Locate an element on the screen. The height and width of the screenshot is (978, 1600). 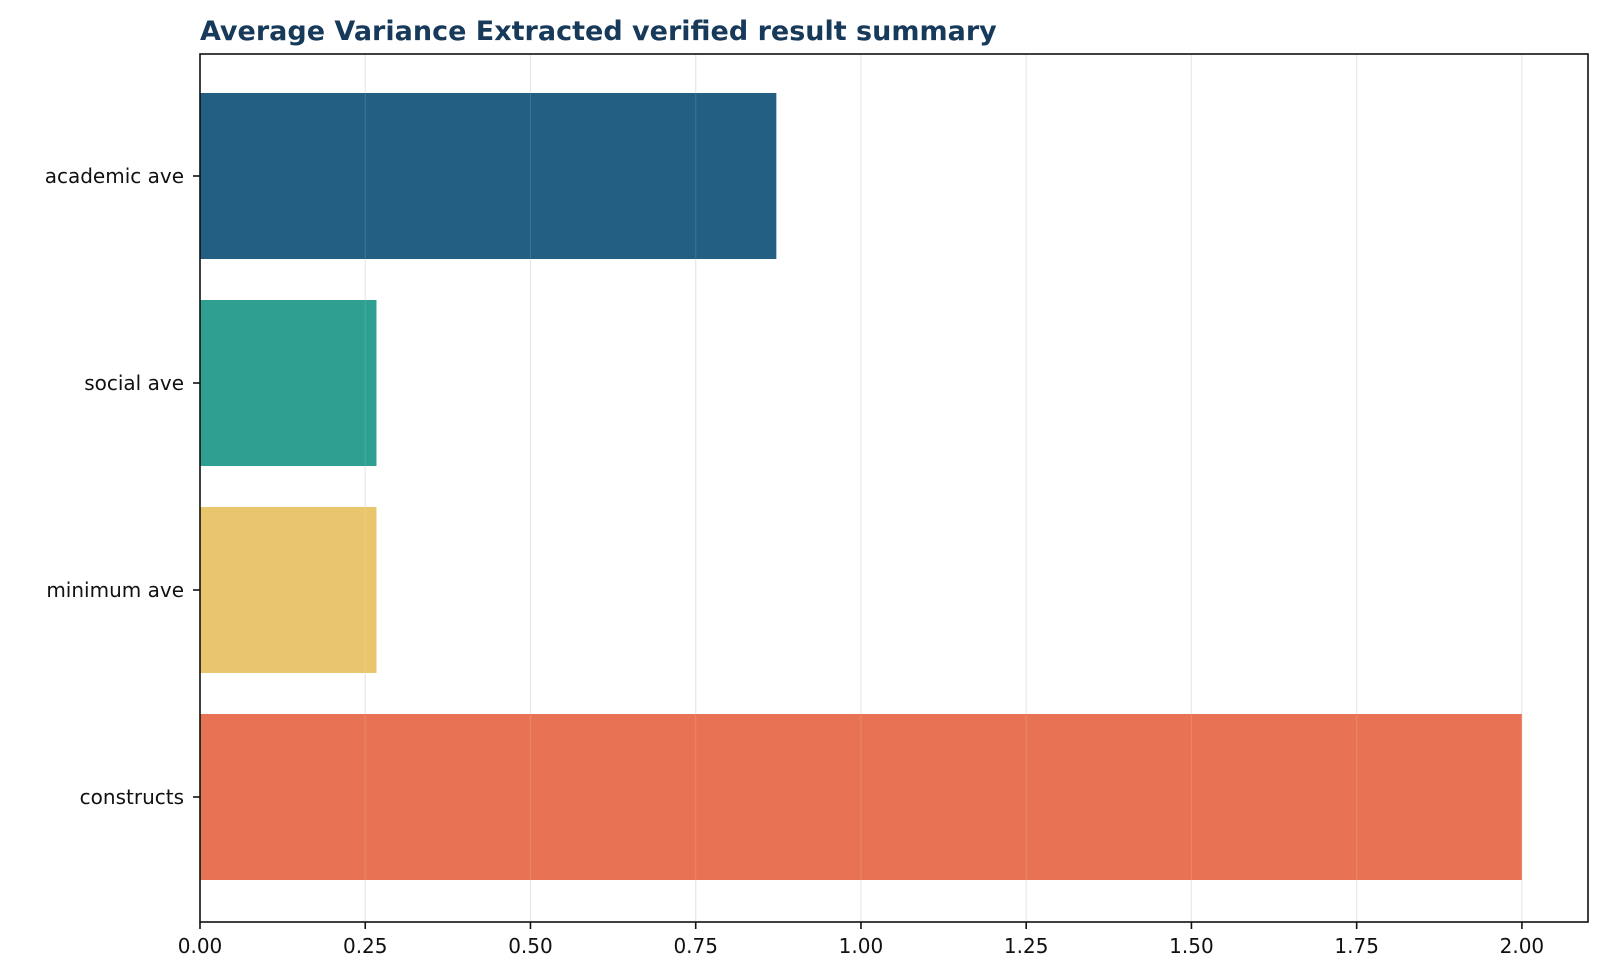
bar-academic-ave is located at coordinates (488, 176).